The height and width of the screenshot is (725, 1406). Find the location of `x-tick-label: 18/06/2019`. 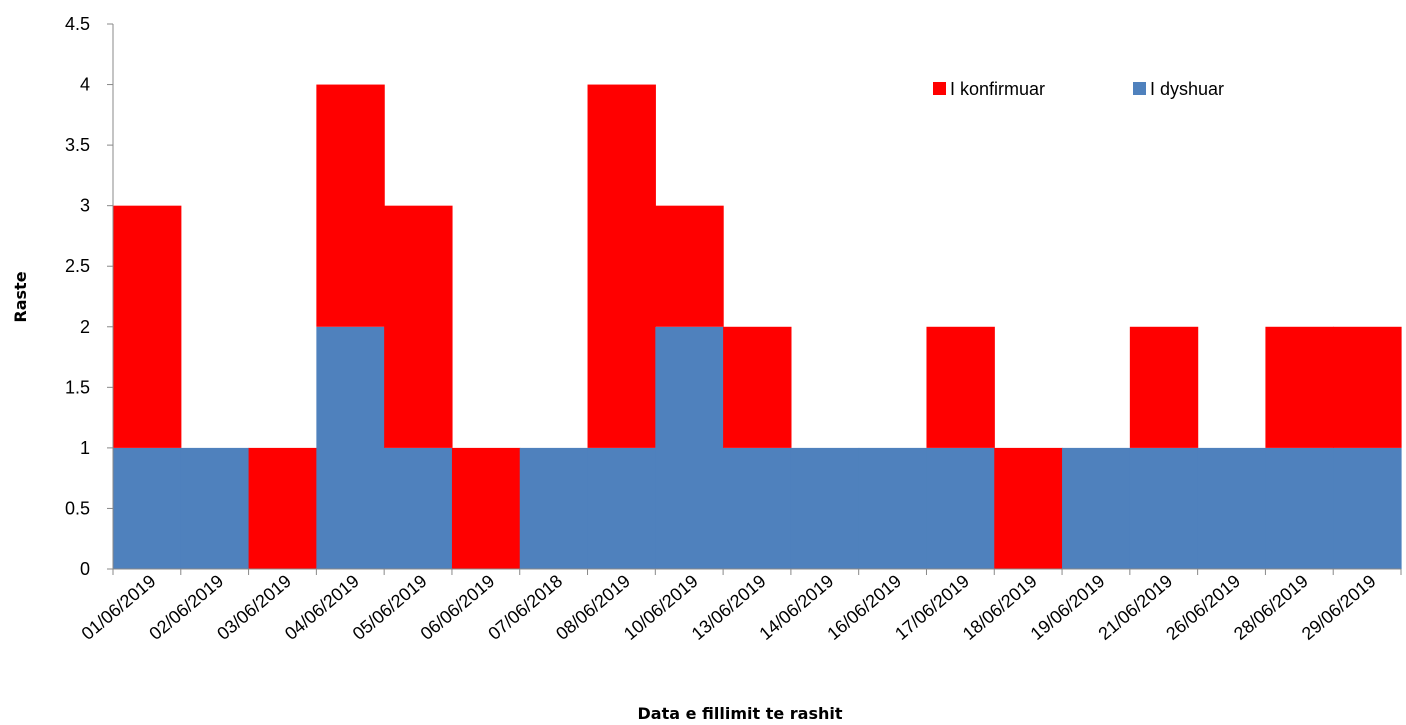

x-tick-label: 18/06/2019 is located at coordinates (1000, 607).